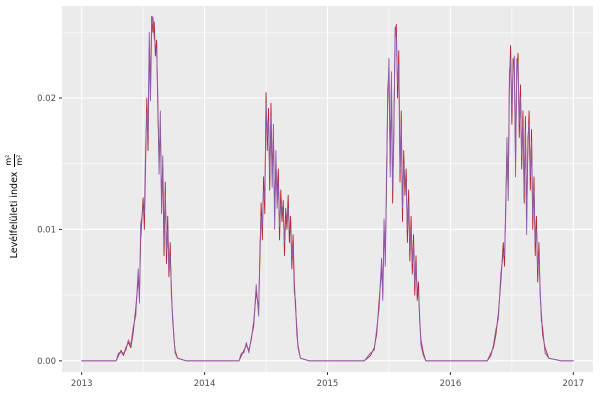 The height and width of the screenshot is (400, 600). I want to click on x-tick-label: 2013, so click(82, 384).